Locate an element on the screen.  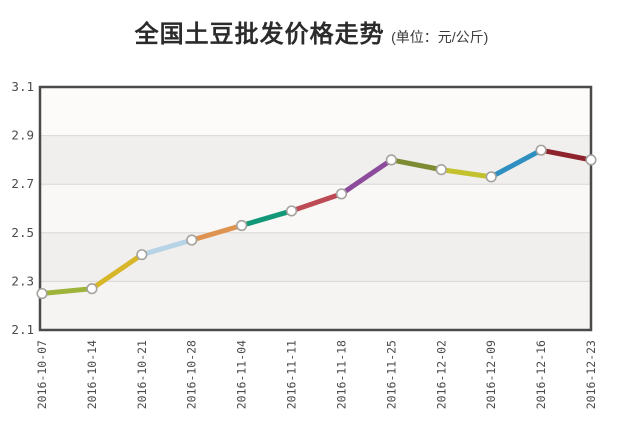
y-tick-label: 2.9 is located at coordinates (22, 135).